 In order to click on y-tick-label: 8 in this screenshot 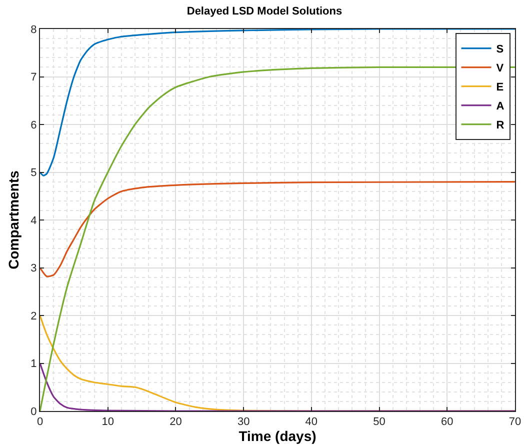, I will do `click(33, 30)`.